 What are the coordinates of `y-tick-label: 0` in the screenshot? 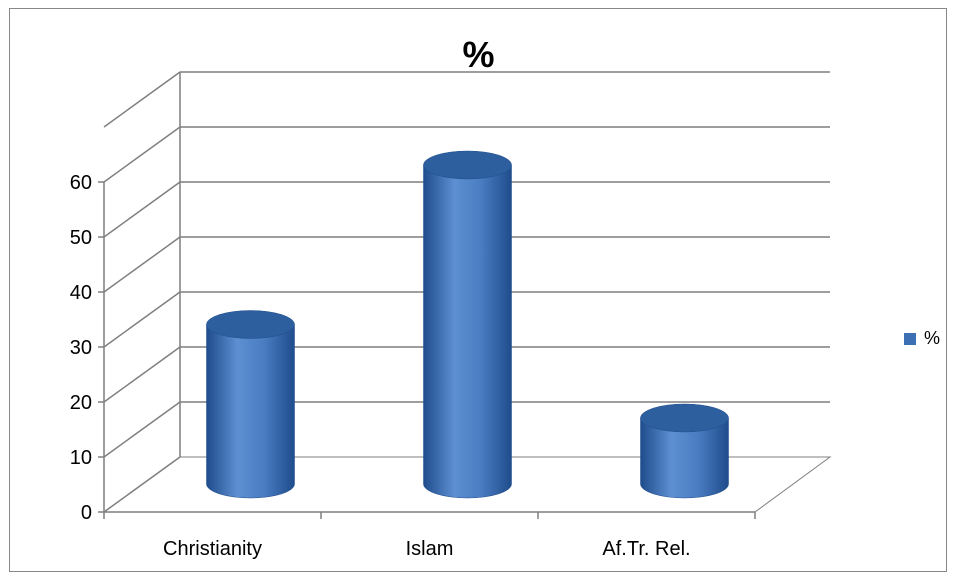 It's located at (86, 513).